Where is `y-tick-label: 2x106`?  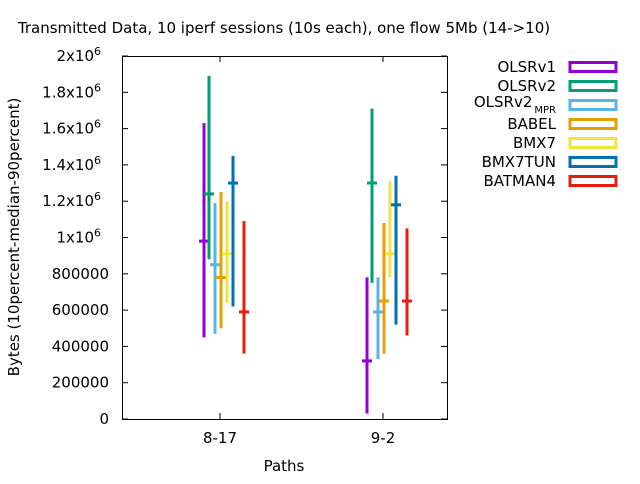
y-tick-label: 2x106 is located at coordinates (78, 55).